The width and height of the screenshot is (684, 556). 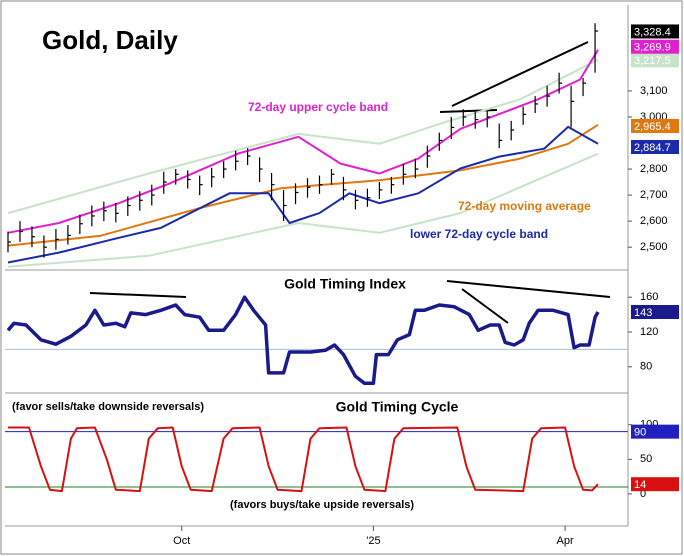 I want to click on y-tick-label: 160, so click(x=649, y=297).